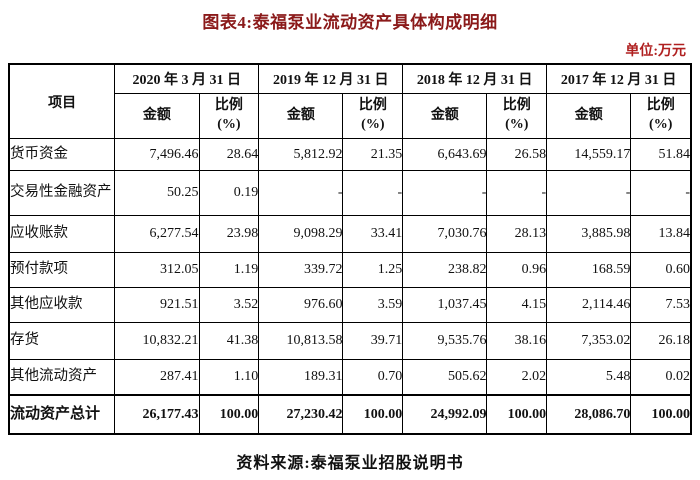 The height and width of the screenshot is (480, 700). Describe the element at coordinates (655, 51) in the screenshot. I see `unit-label: 单位:万元` at that location.